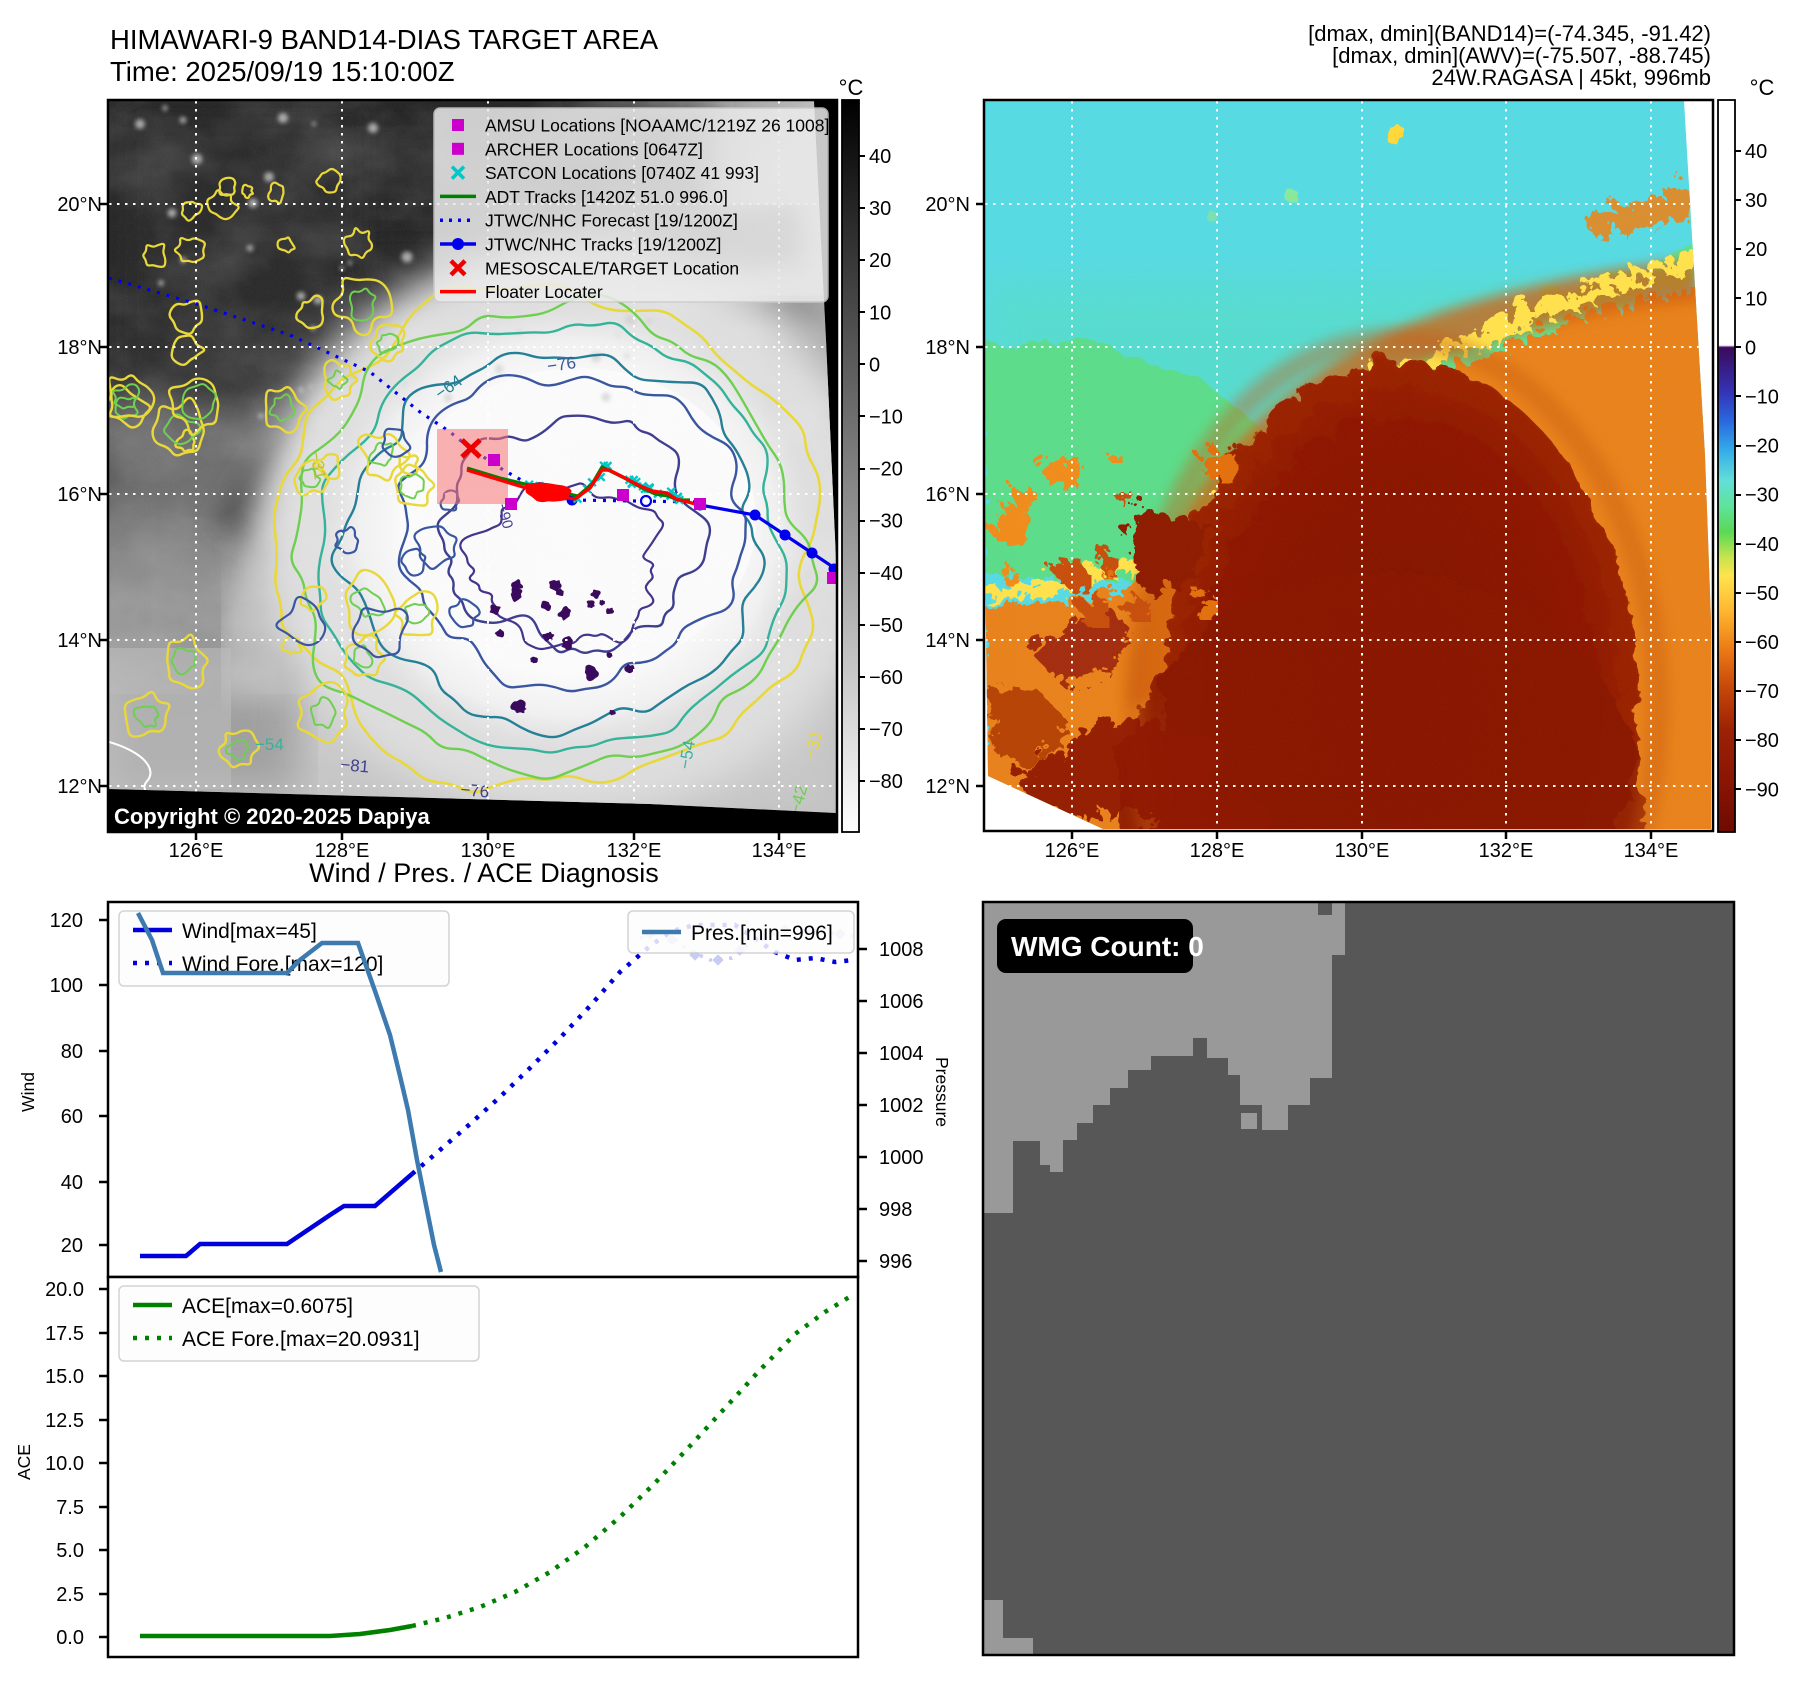 This screenshot has width=1801, height=1690. What do you see at coordinates (901, 1158) in the screenshot?
I see `svg-text: 1000` at bounding box center [901, 1158].